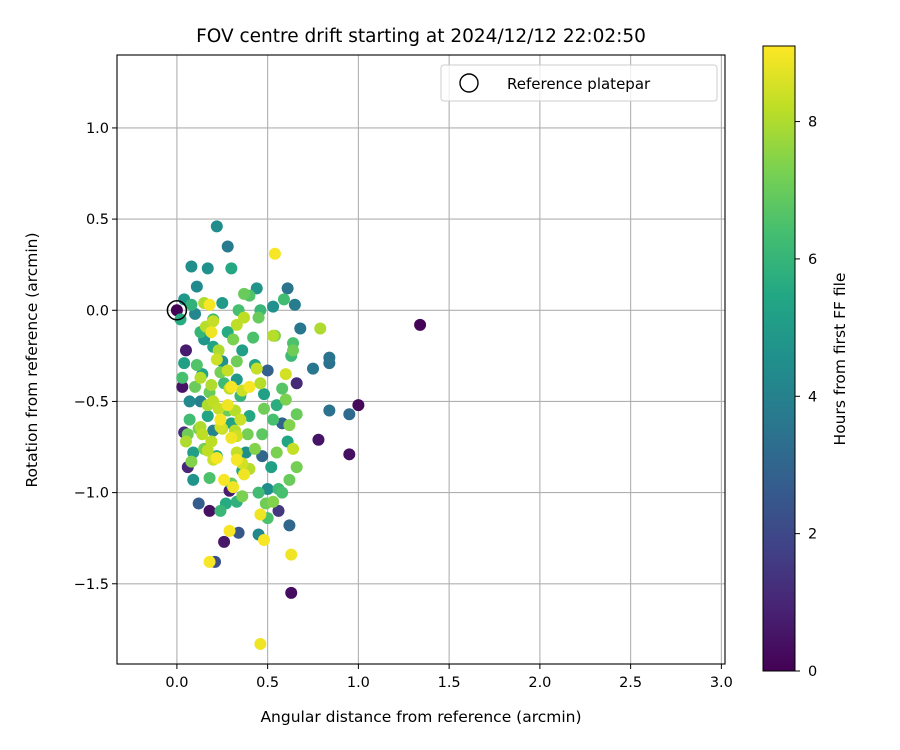 The width and height of the screenshot is (900, 750). I want to click on colorbar-gradient, so click(779, 358).